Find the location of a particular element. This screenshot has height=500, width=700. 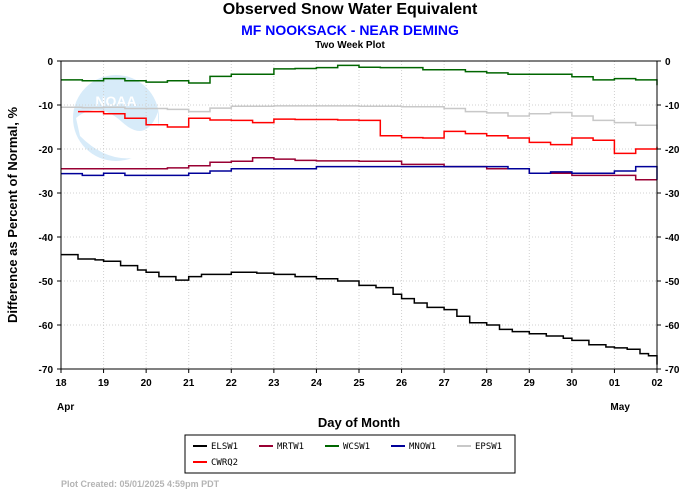

y-tick-label-right: -40 is located at coordinates (672, 238).